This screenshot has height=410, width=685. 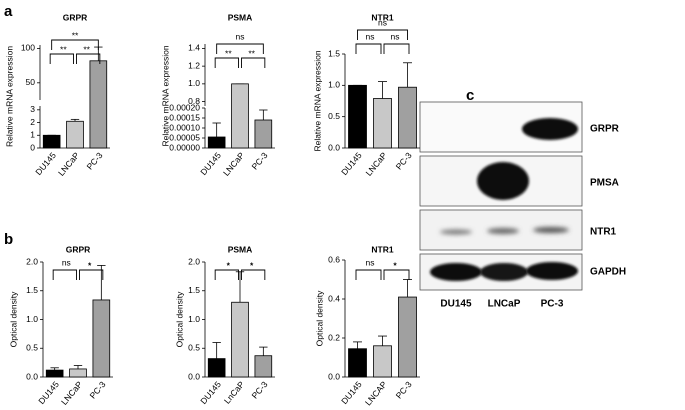 What do you see at coordinates (456, 304) in the screenshot?
I see `blot-column-label: DU145` at bounding box center [456, 304].